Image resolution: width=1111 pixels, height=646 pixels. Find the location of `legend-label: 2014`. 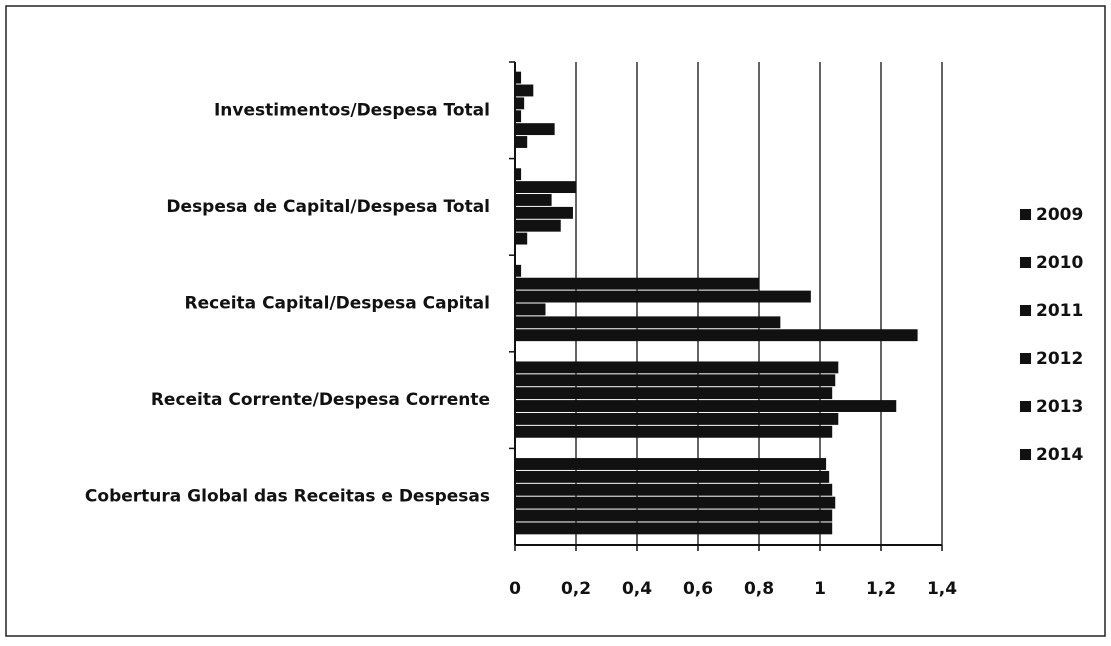

legend-label: 2014 is located at coordinates (1059, 455).